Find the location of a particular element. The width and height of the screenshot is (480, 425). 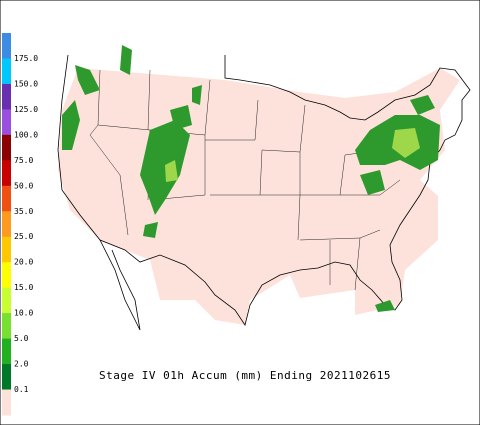

legend-label: 150.0 is located at coordinates (26, 83).